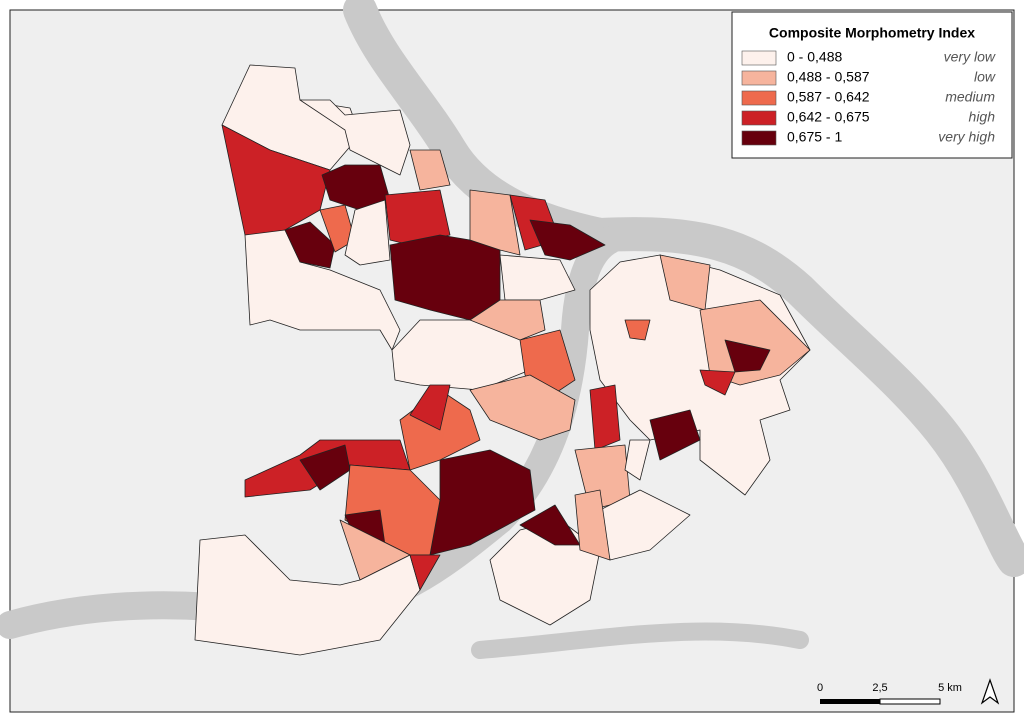  I want to click on legend-box, so click(872, 85).